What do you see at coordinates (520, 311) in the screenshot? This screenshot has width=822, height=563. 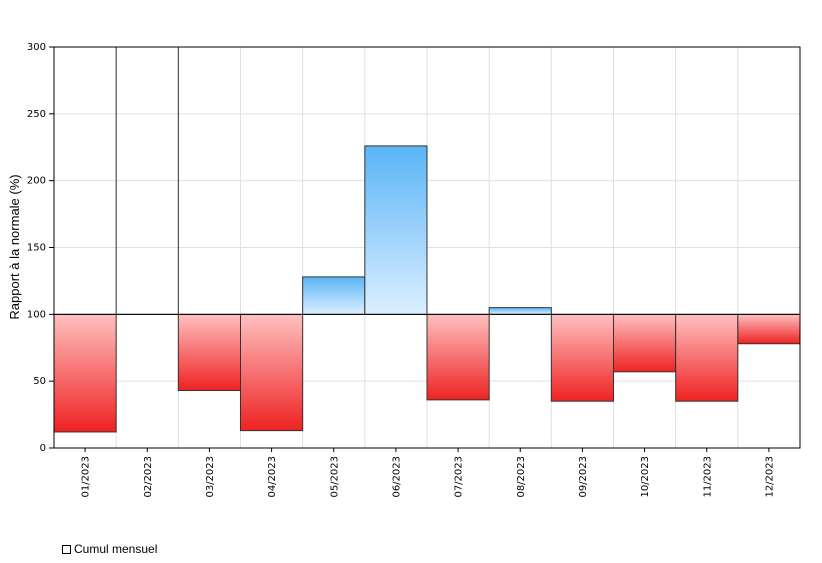 I see `bar-08/2023` at bounding box center [520, 311].